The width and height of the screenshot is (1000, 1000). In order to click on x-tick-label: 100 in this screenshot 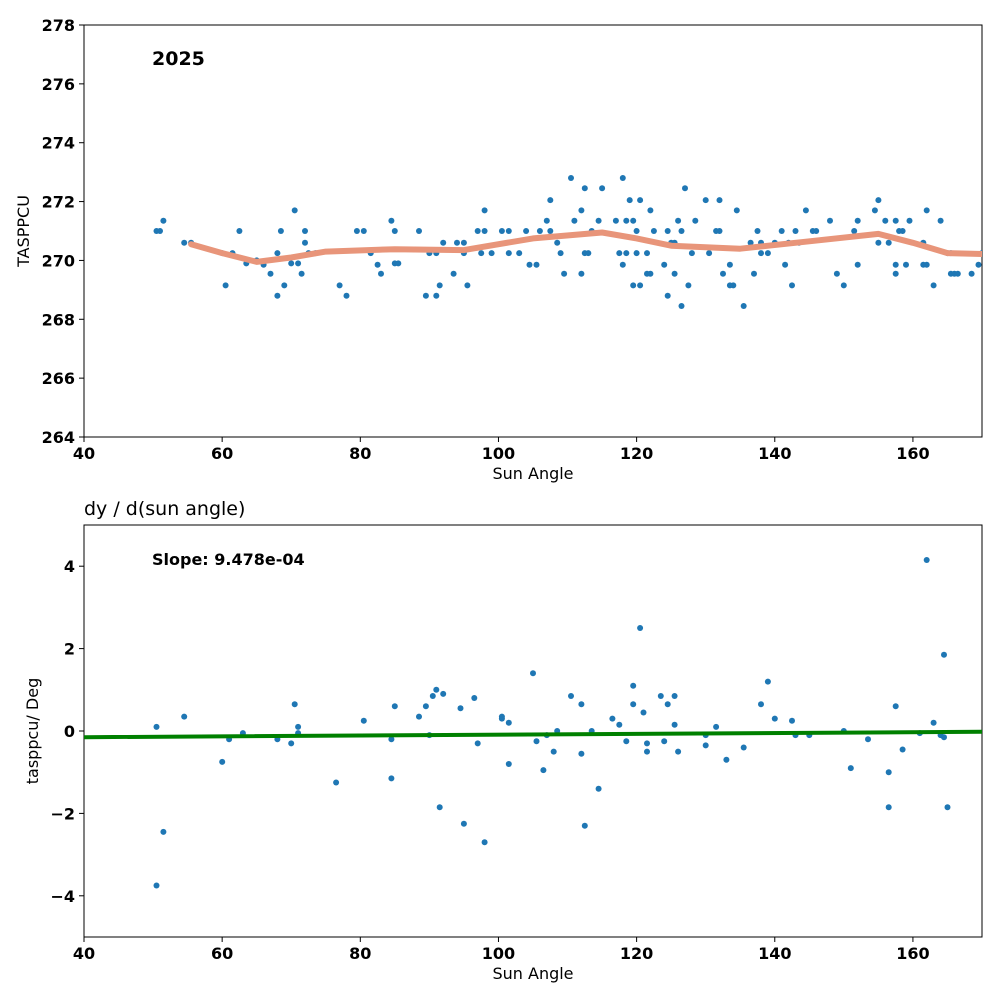, I will do `click(498, 453)`.